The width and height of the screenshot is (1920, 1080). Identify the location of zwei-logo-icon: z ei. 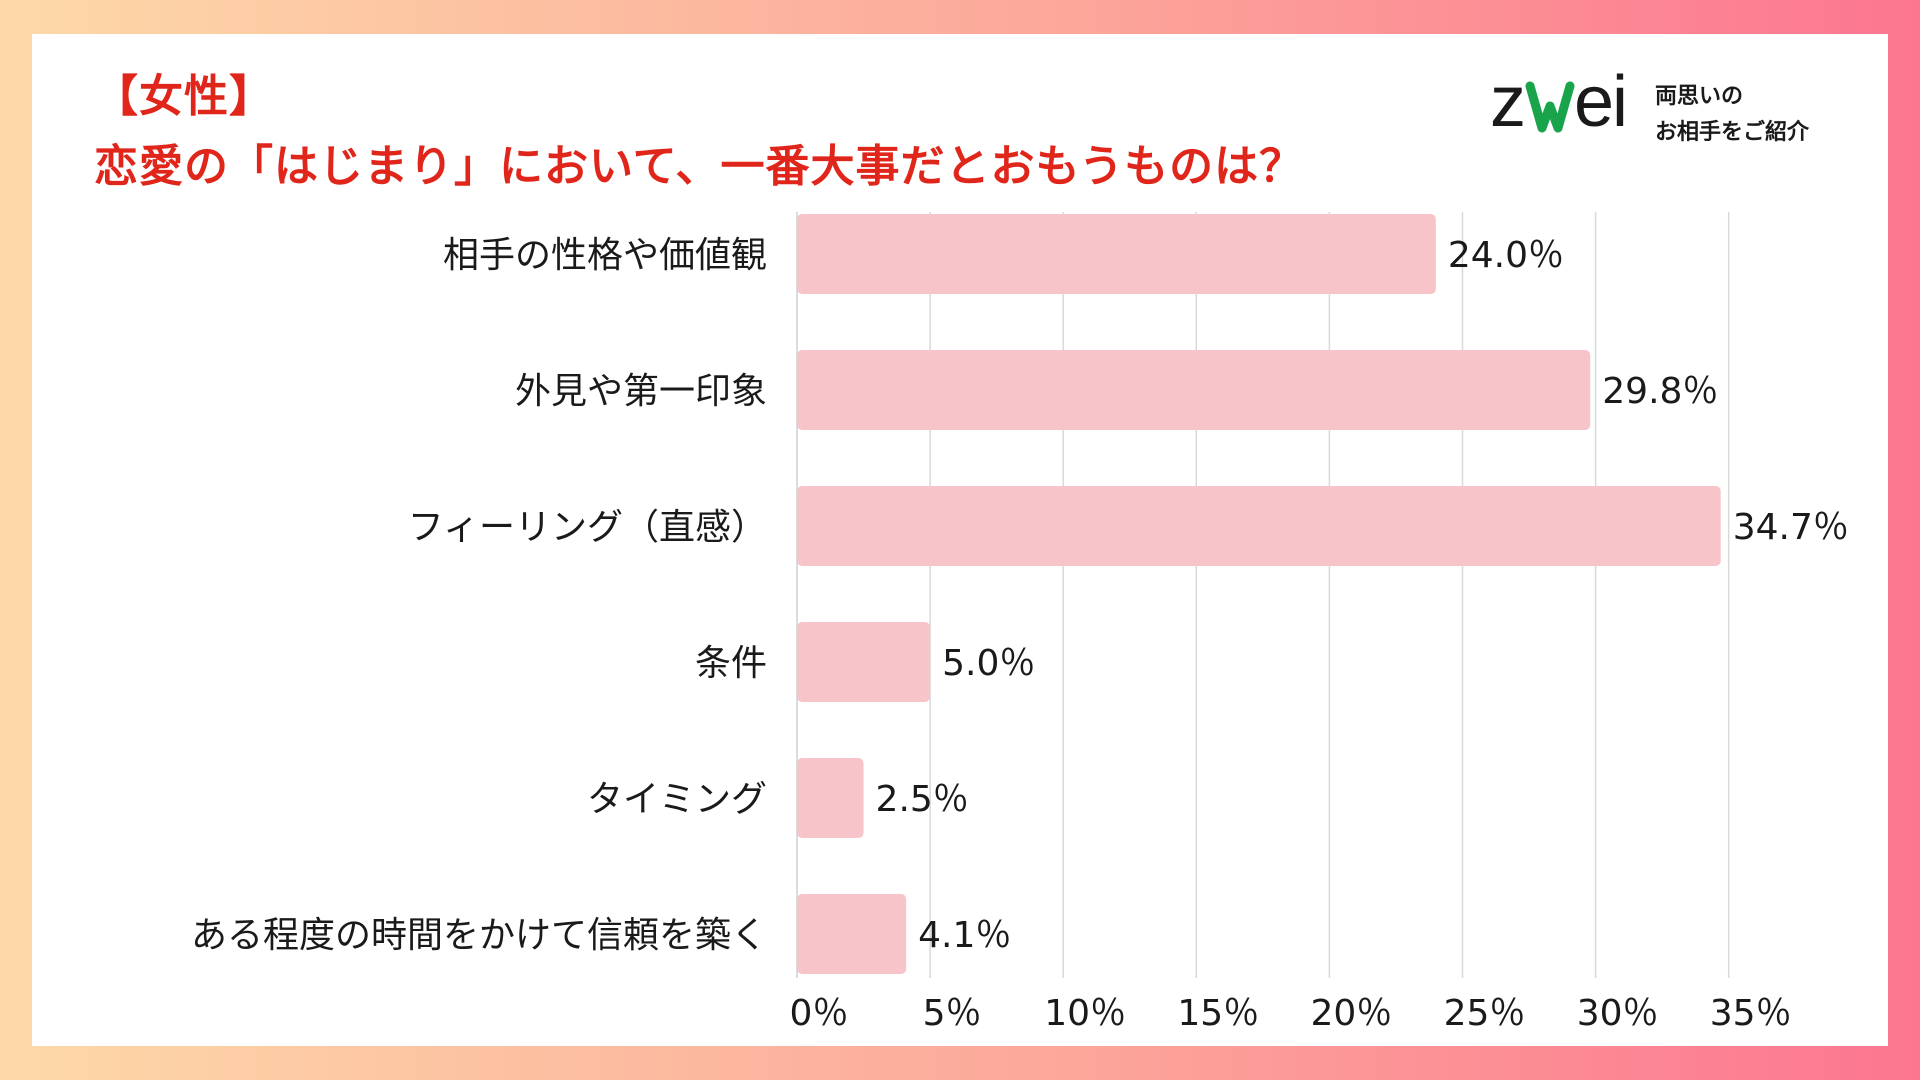
(1559, 102).